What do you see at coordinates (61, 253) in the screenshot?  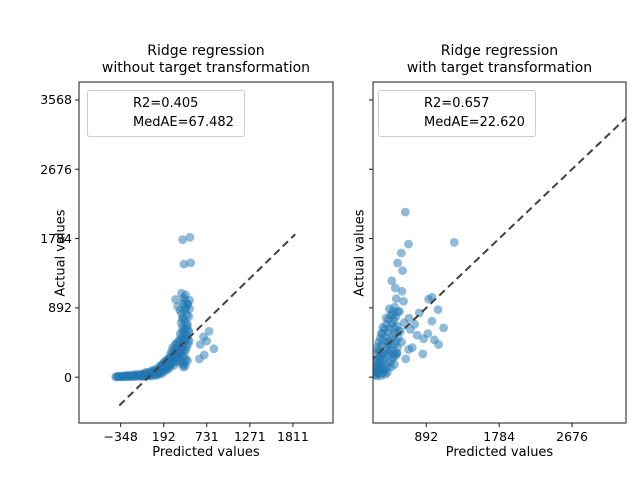 I see `y-axis-label-left: Actual values` at bounding box center [61, 253].